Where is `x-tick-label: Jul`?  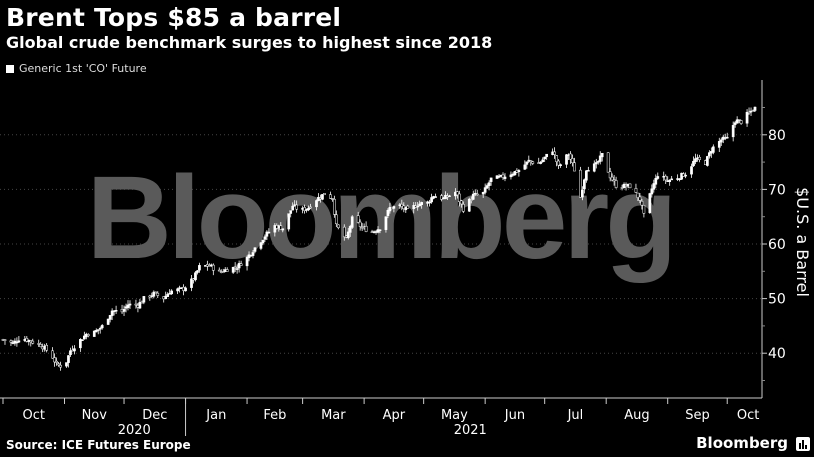
x-tick-label: Jul is located at coordinates (575, 415).